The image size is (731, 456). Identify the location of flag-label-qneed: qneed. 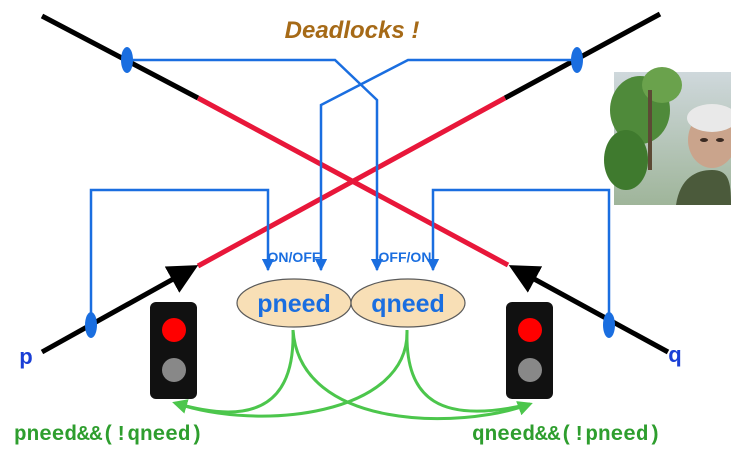
(408, 304).